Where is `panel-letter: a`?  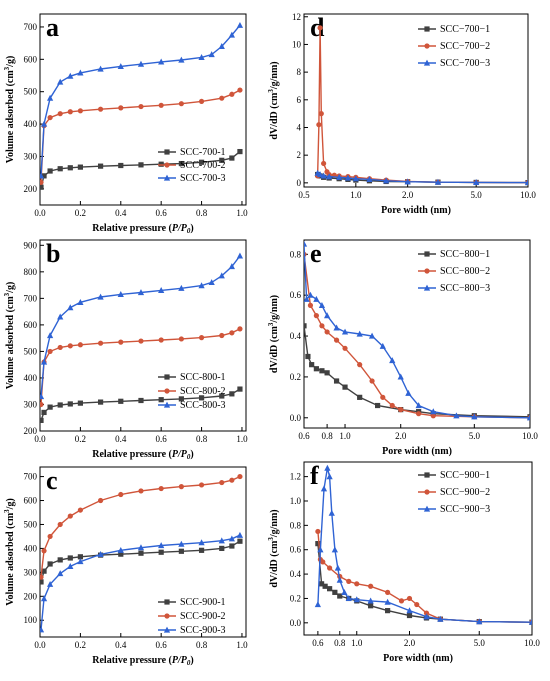
panel-letter: a is located at coordinates (52, 27).